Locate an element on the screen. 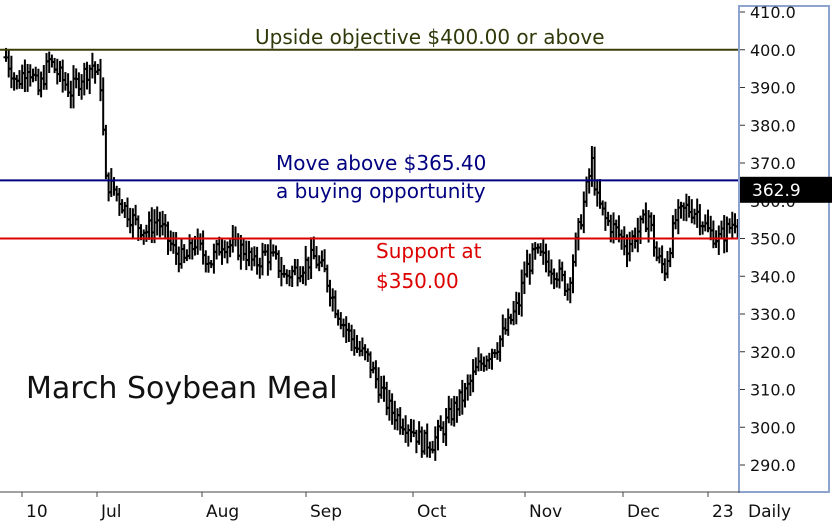 This screenshot has width=838, height=532. last-price-box is located at coordinates (786, 189).